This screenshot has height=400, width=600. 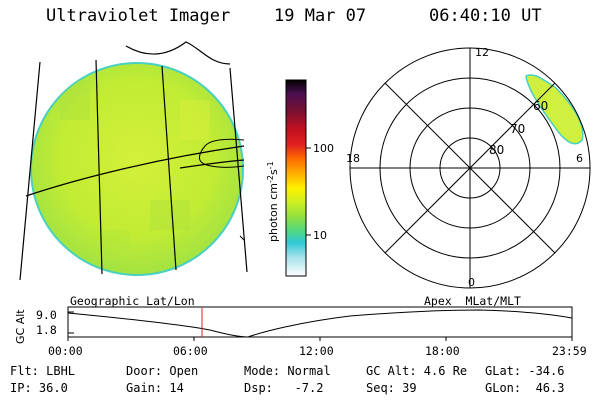 What do you see at coordinates (242, 238) in the screenshot?
I see `limb-mark` at bounding box center [242, 238].